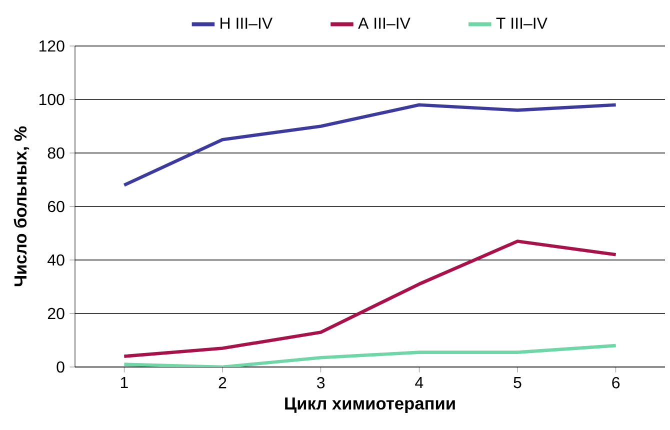  I want to click on x-tick-label: 5, so click(518, 382).